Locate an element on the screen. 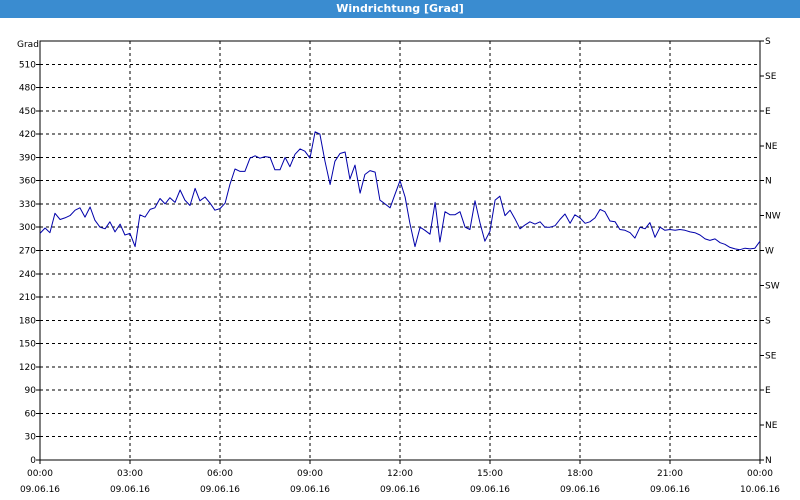 This screenshot has width=800, height=500. x-tick-time-label: 18:00 is located at coordinates (580, 474).